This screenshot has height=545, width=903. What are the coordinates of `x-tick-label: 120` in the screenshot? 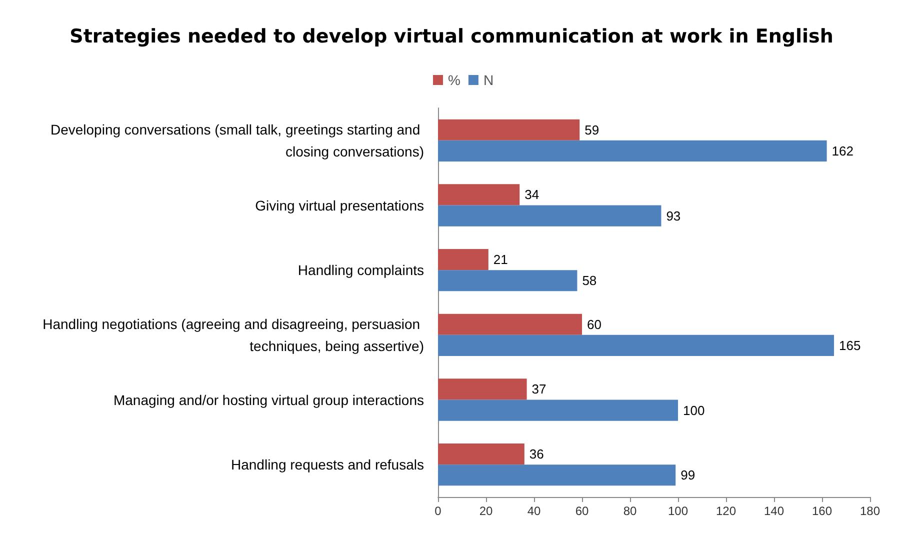 It's located at (726, 511).